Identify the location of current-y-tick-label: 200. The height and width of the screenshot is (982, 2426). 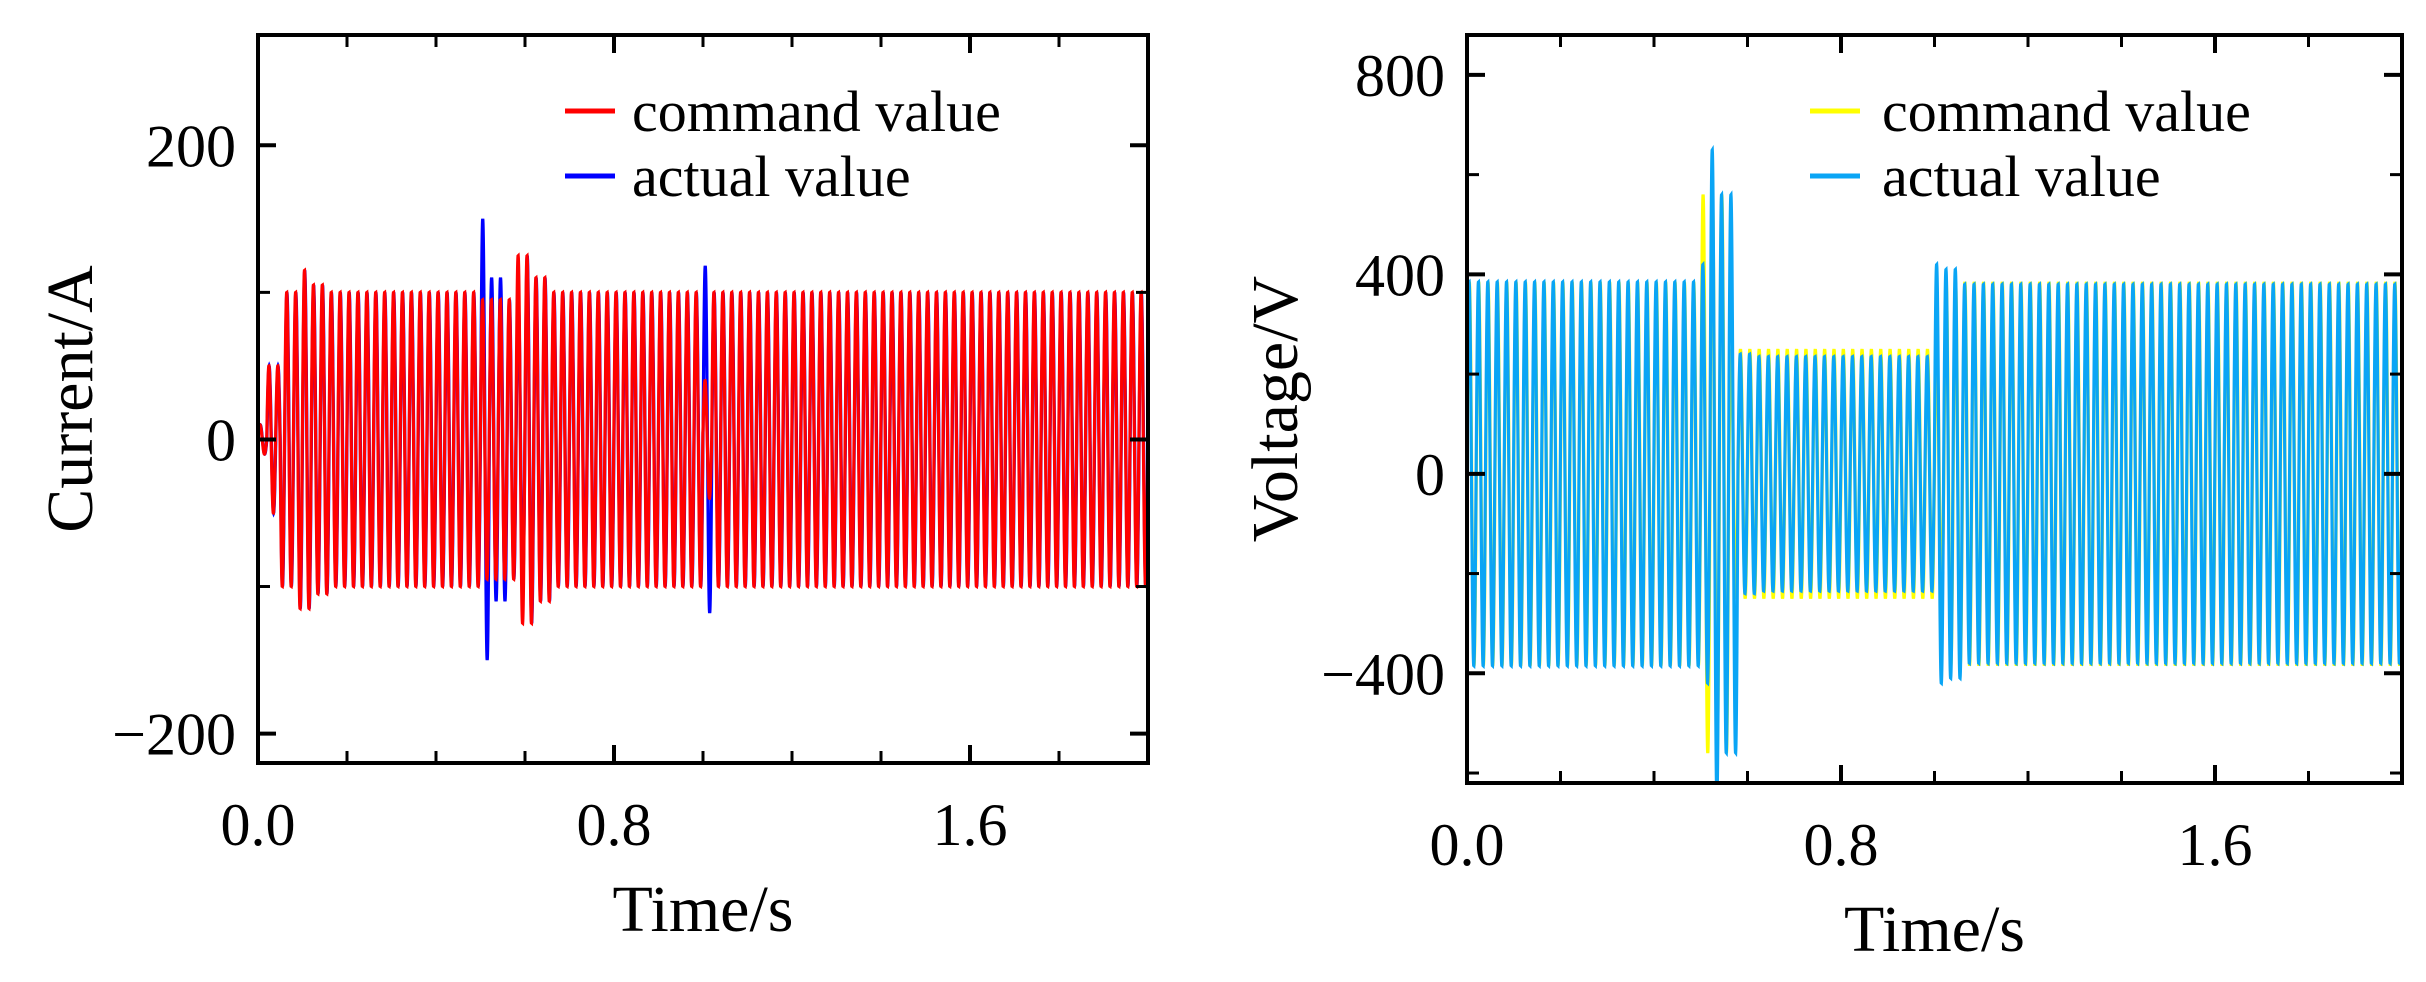
(191, 146).